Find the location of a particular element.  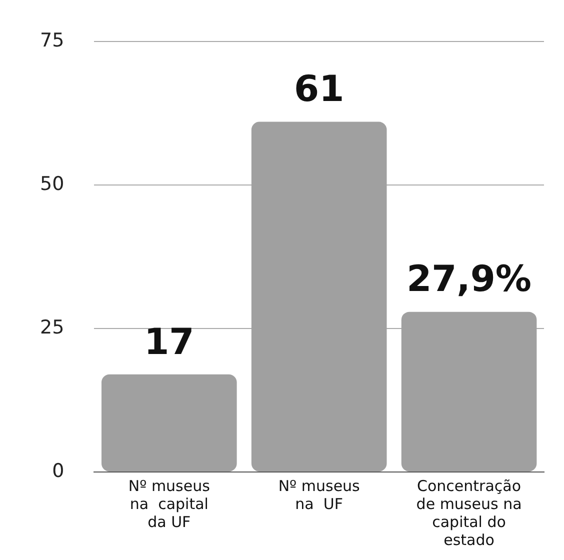

y-tick-label: 50 is located at coordinates (52, 183).